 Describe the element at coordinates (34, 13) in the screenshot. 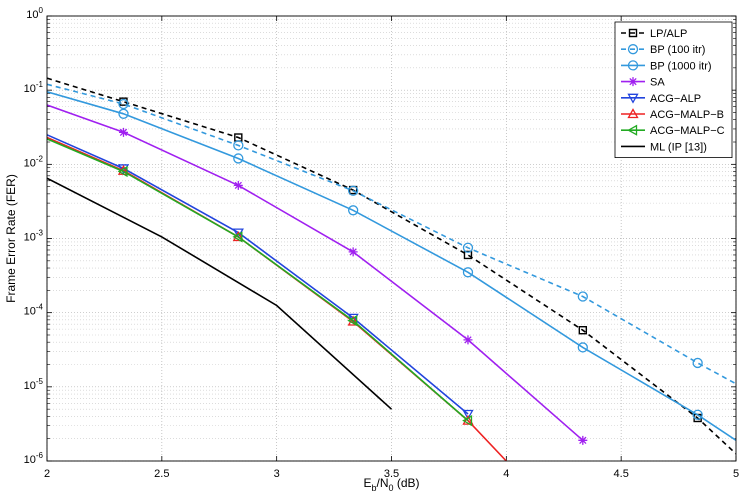

I see `y-tick-label: 10⁰` at that location.